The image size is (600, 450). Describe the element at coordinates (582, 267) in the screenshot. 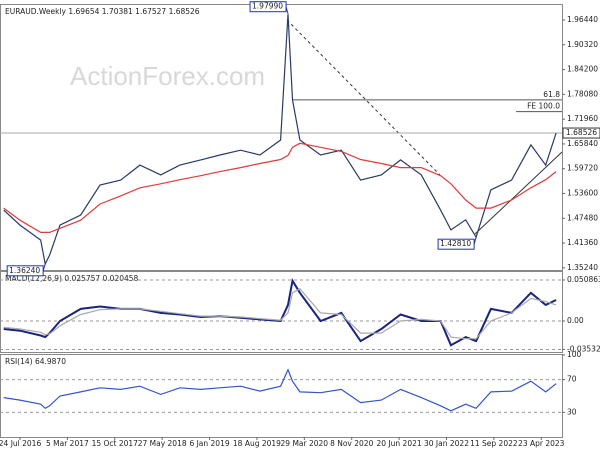

I see `y-tick-label: 1.35240` at that location.